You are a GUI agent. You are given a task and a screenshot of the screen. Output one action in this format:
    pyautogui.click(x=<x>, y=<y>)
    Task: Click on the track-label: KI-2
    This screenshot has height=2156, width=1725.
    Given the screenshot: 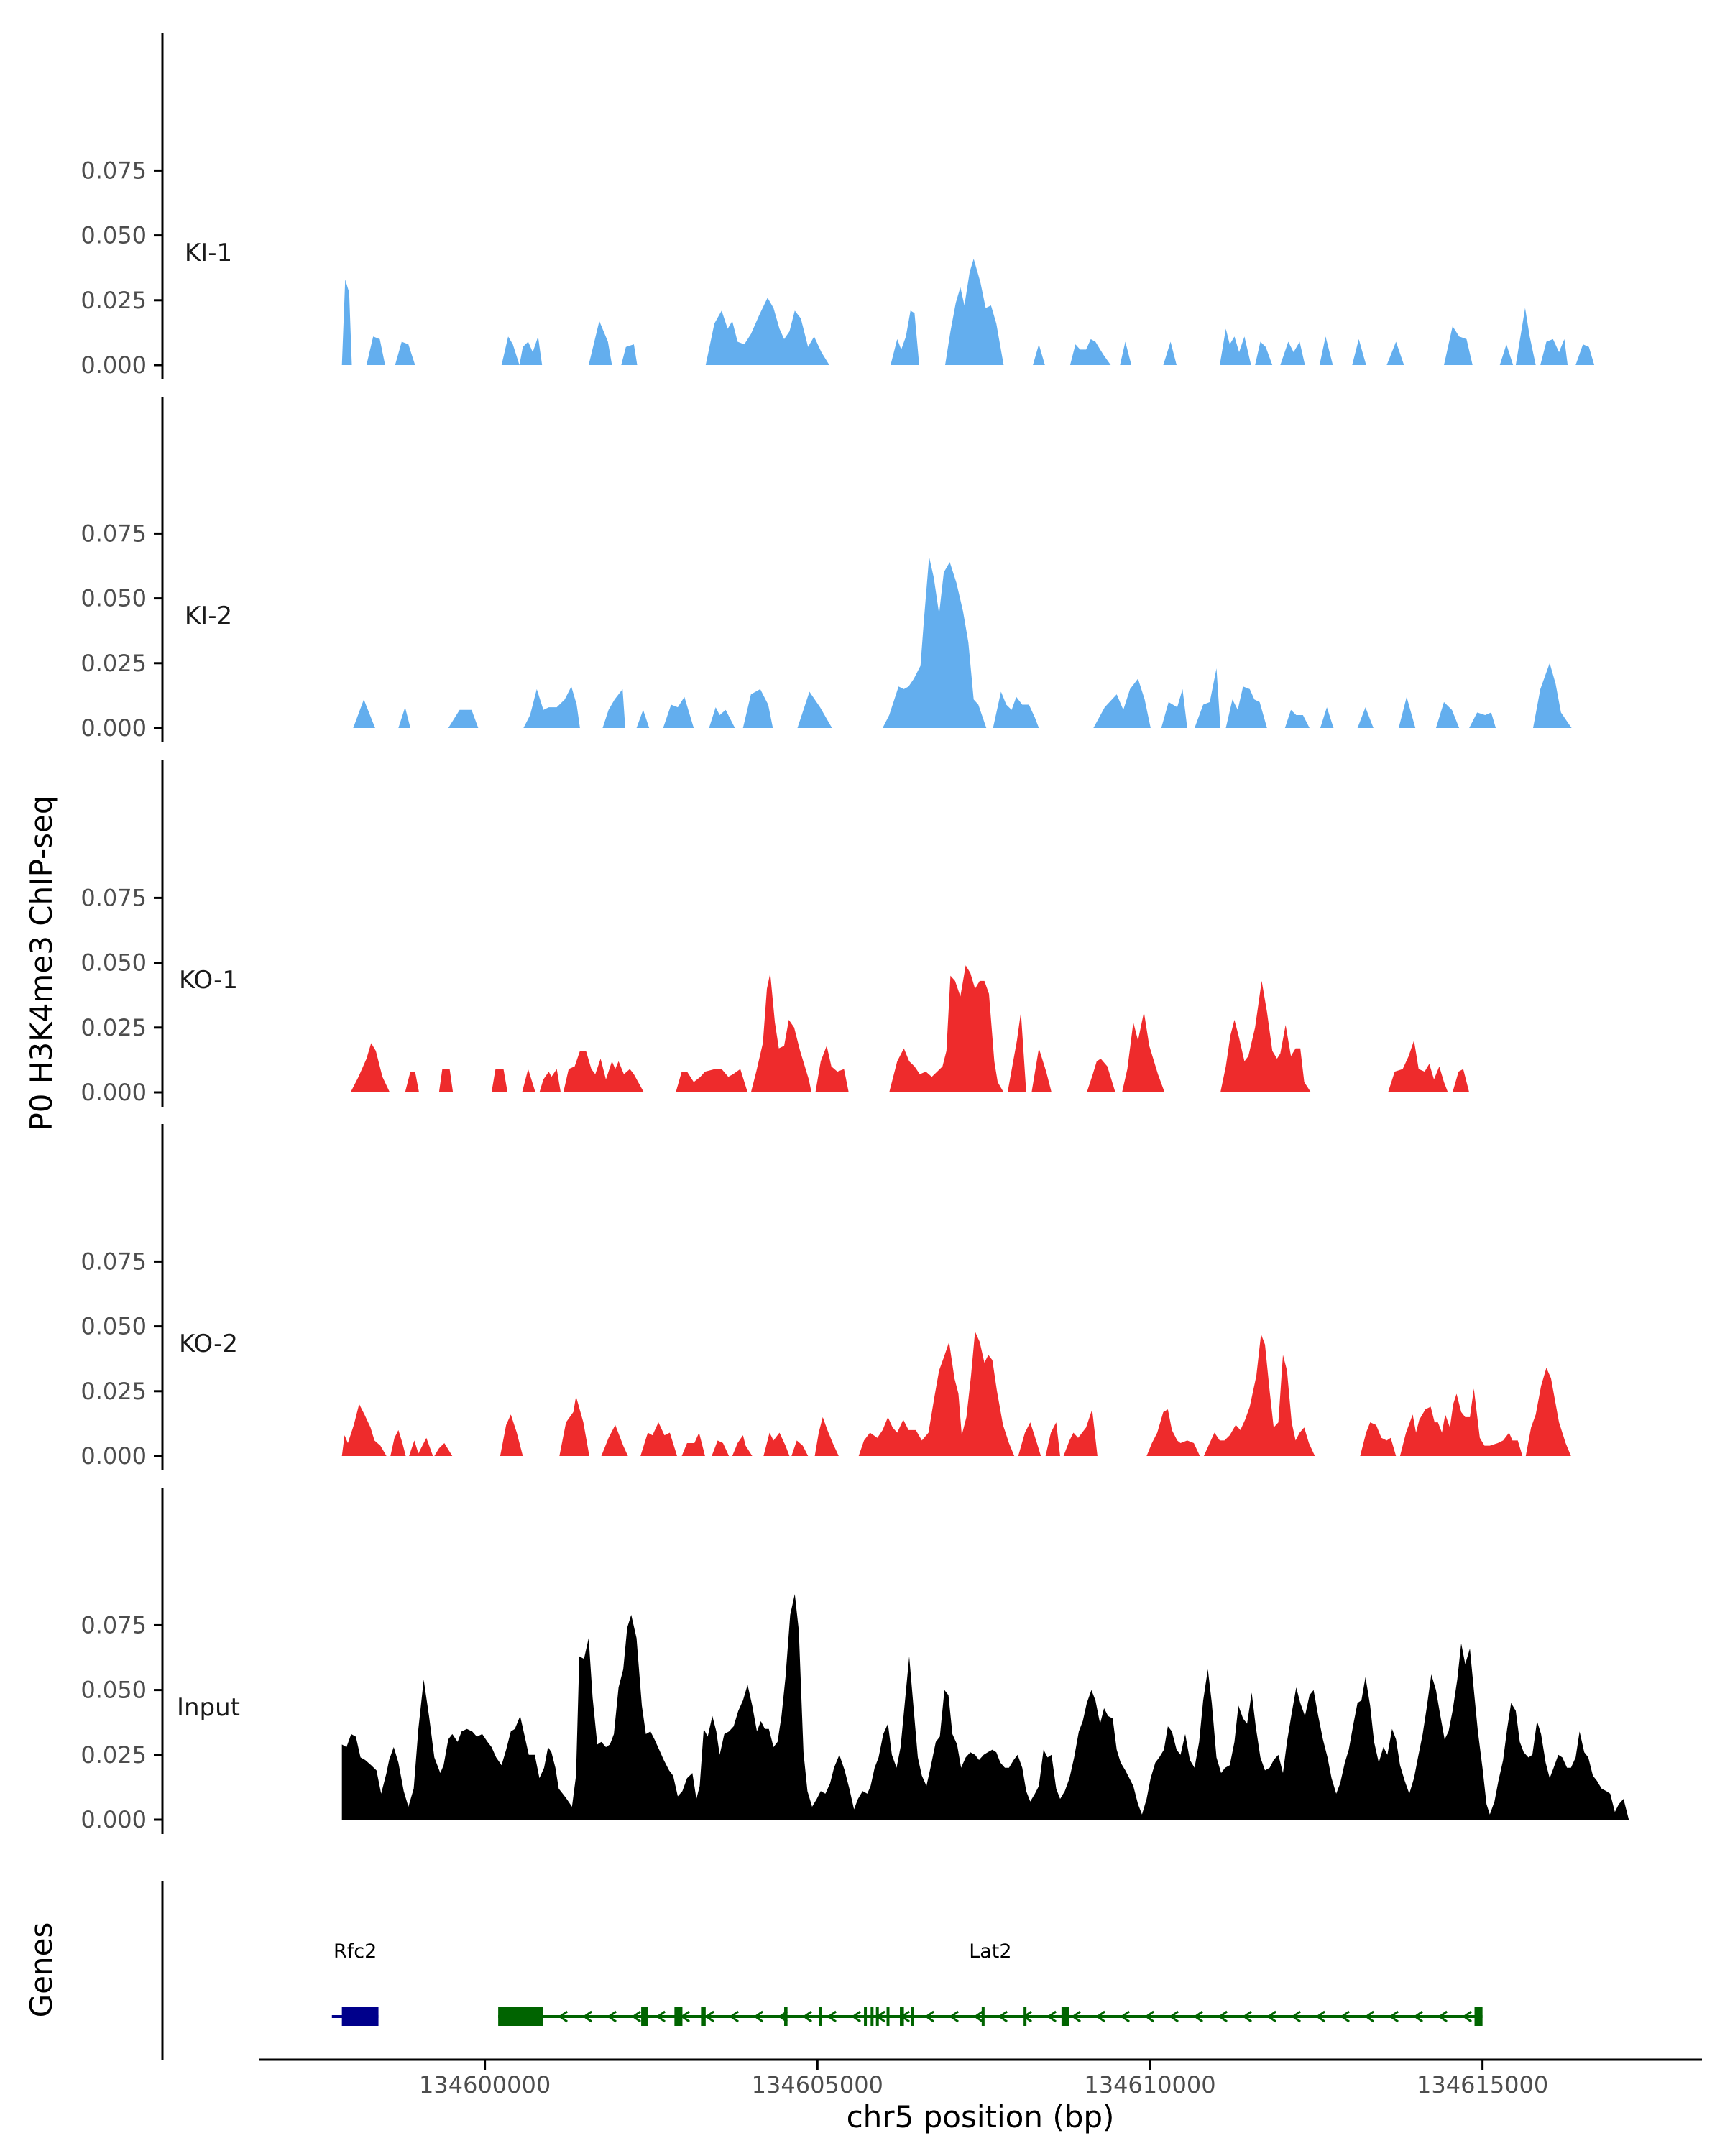 What is the action you would take?
    pyautogui.click(x=208, y=616)
    